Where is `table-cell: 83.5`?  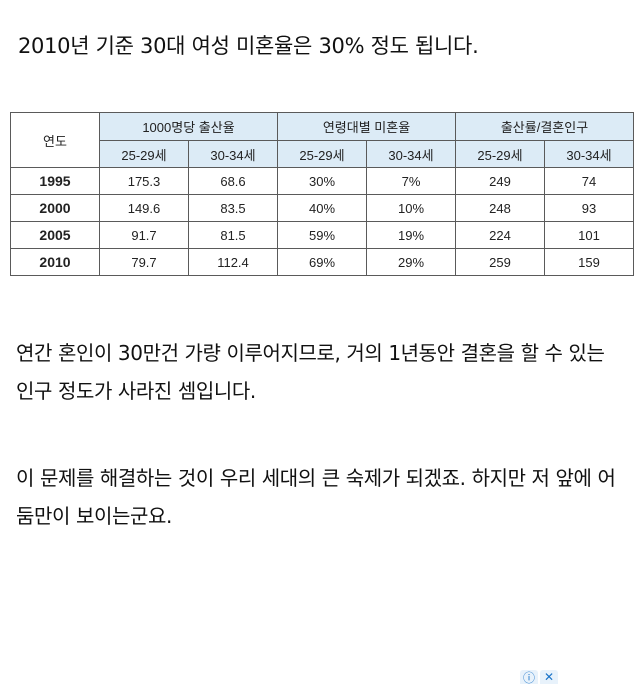
table-cell: 83.5 is located at coordinates (233, 208).